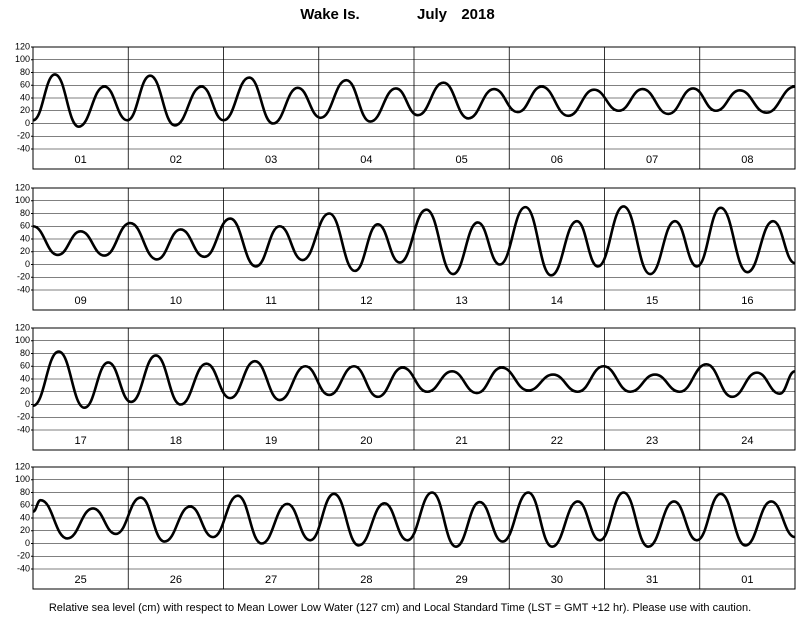  What do you see at coordinates (366, 160) in the screenshot?
I see `x-tick-label: 04` at bounding box center [366, 160].